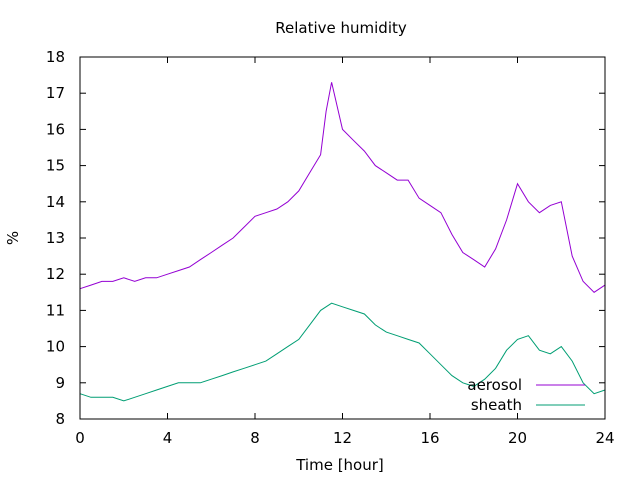  Describe the element at coordinates (494, 385) in the screenshot. I see `legend-label-aerosol: aerosol` at that location.